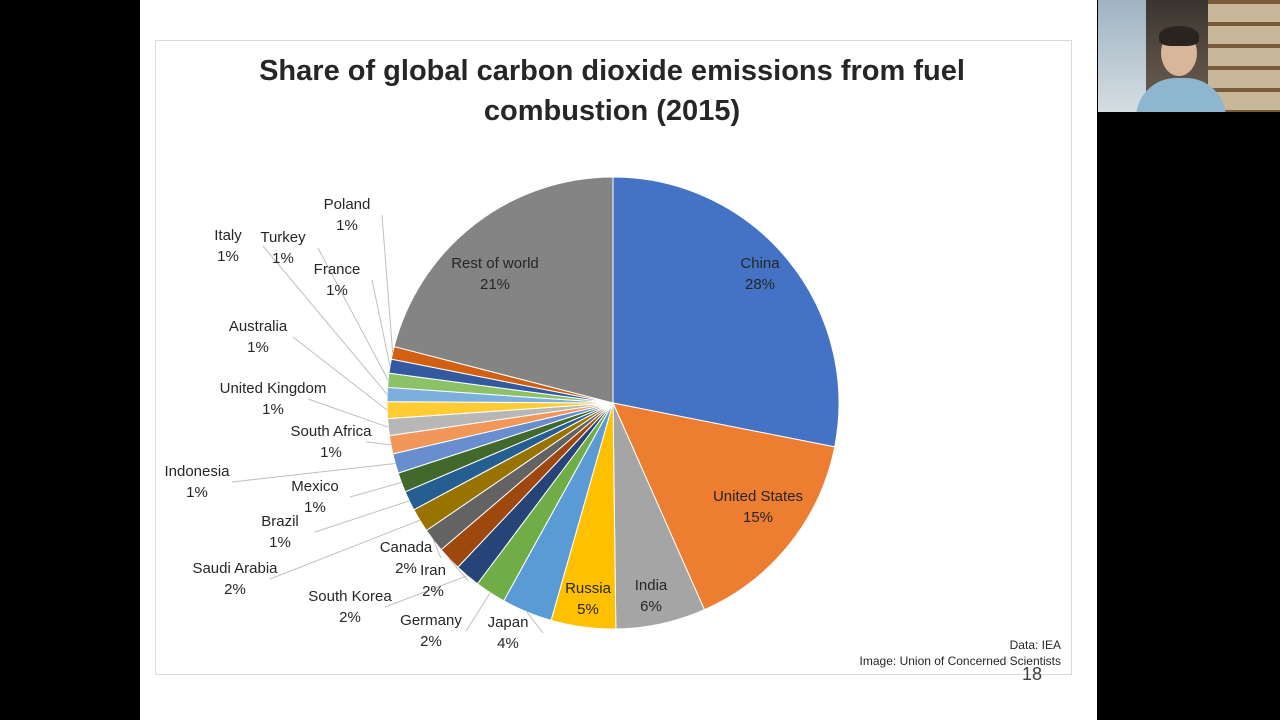 This screenshot has height=720, width=1280. Describe the element at coordinates (331, 452) in the screenshot. I see `slice-percent-south-africa: 1%` at that location.